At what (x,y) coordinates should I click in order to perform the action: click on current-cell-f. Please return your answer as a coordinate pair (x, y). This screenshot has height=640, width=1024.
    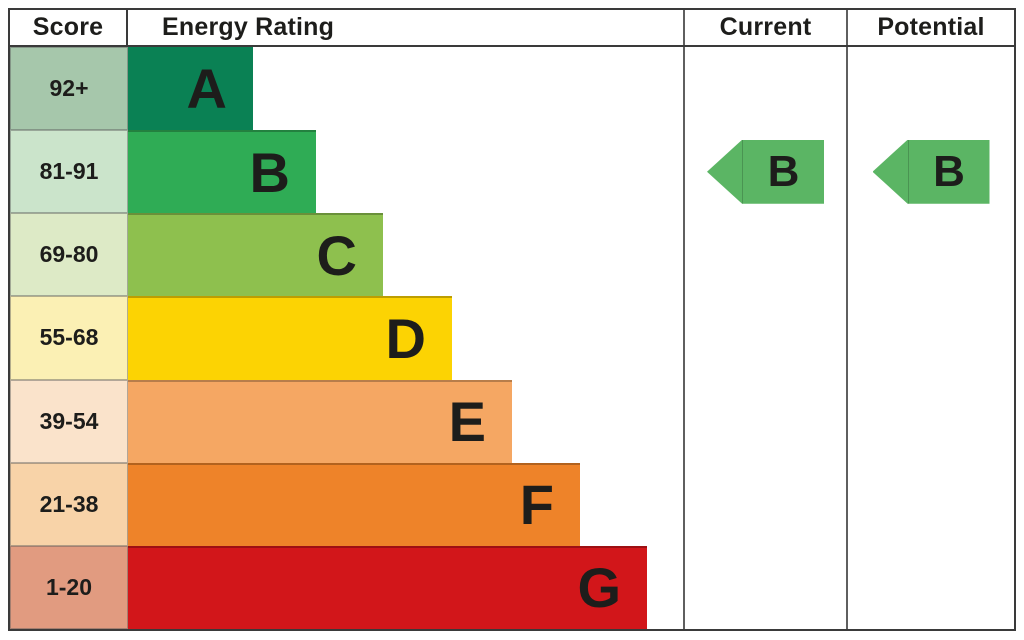
    Looking at the image, I should click on (764, 504).